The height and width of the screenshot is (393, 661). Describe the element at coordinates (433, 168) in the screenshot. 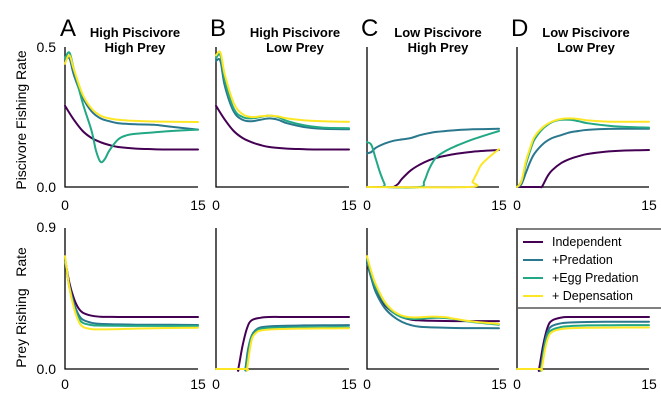

I see `series-top-c-depensation` at that location.